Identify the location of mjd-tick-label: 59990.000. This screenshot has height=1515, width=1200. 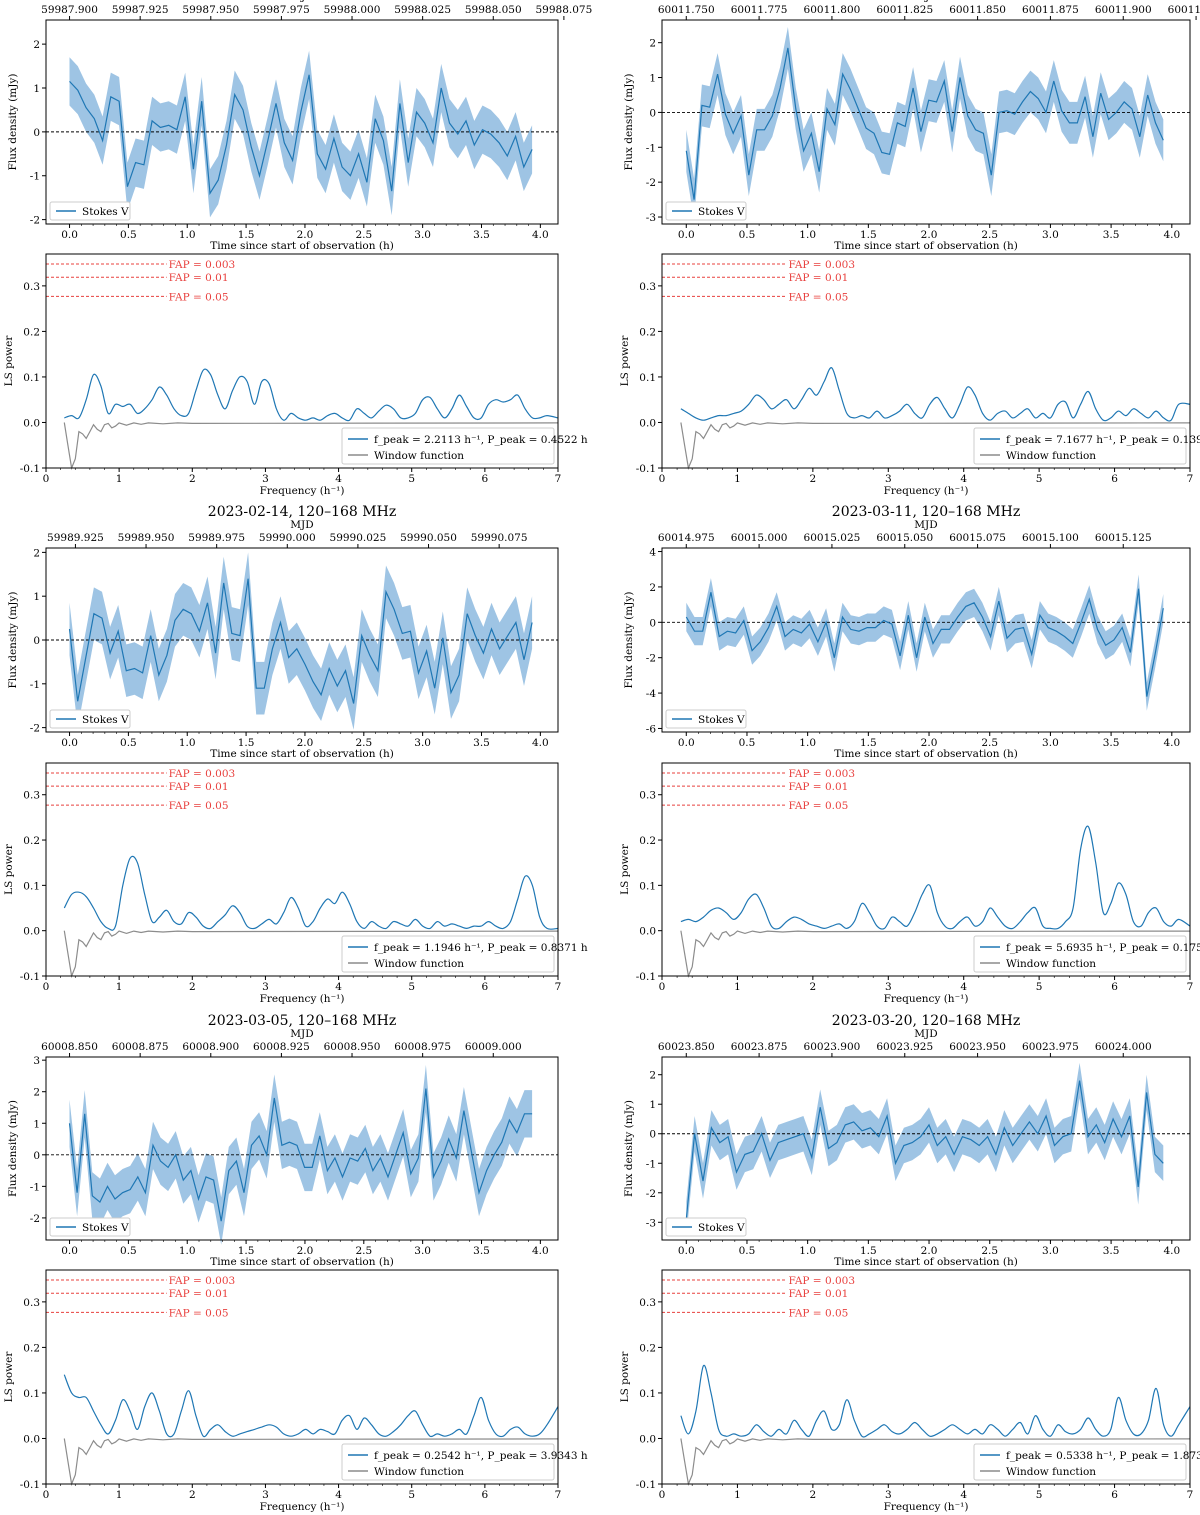
(287, 538).